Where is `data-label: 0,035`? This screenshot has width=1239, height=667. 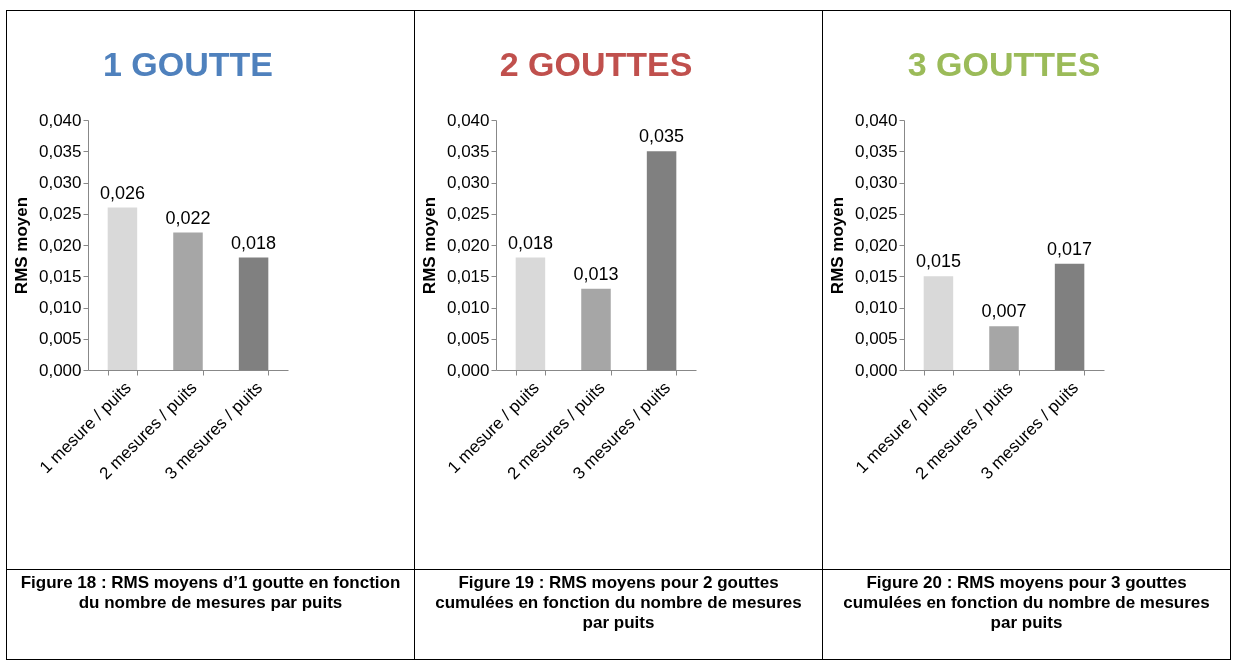 data-label: 0,035 is located at coordinates (662, 136).